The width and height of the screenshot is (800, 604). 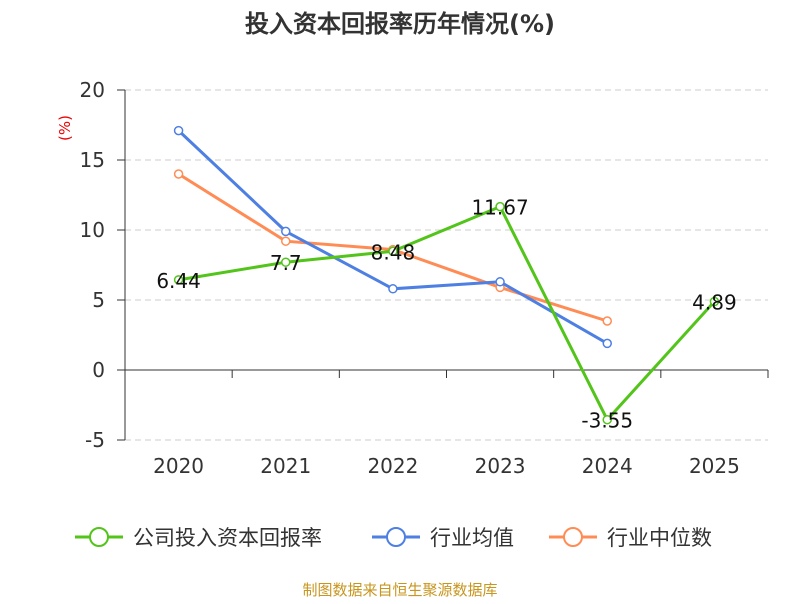 I want to click on x-tick-label: 2023, so click(x=500, y=466).